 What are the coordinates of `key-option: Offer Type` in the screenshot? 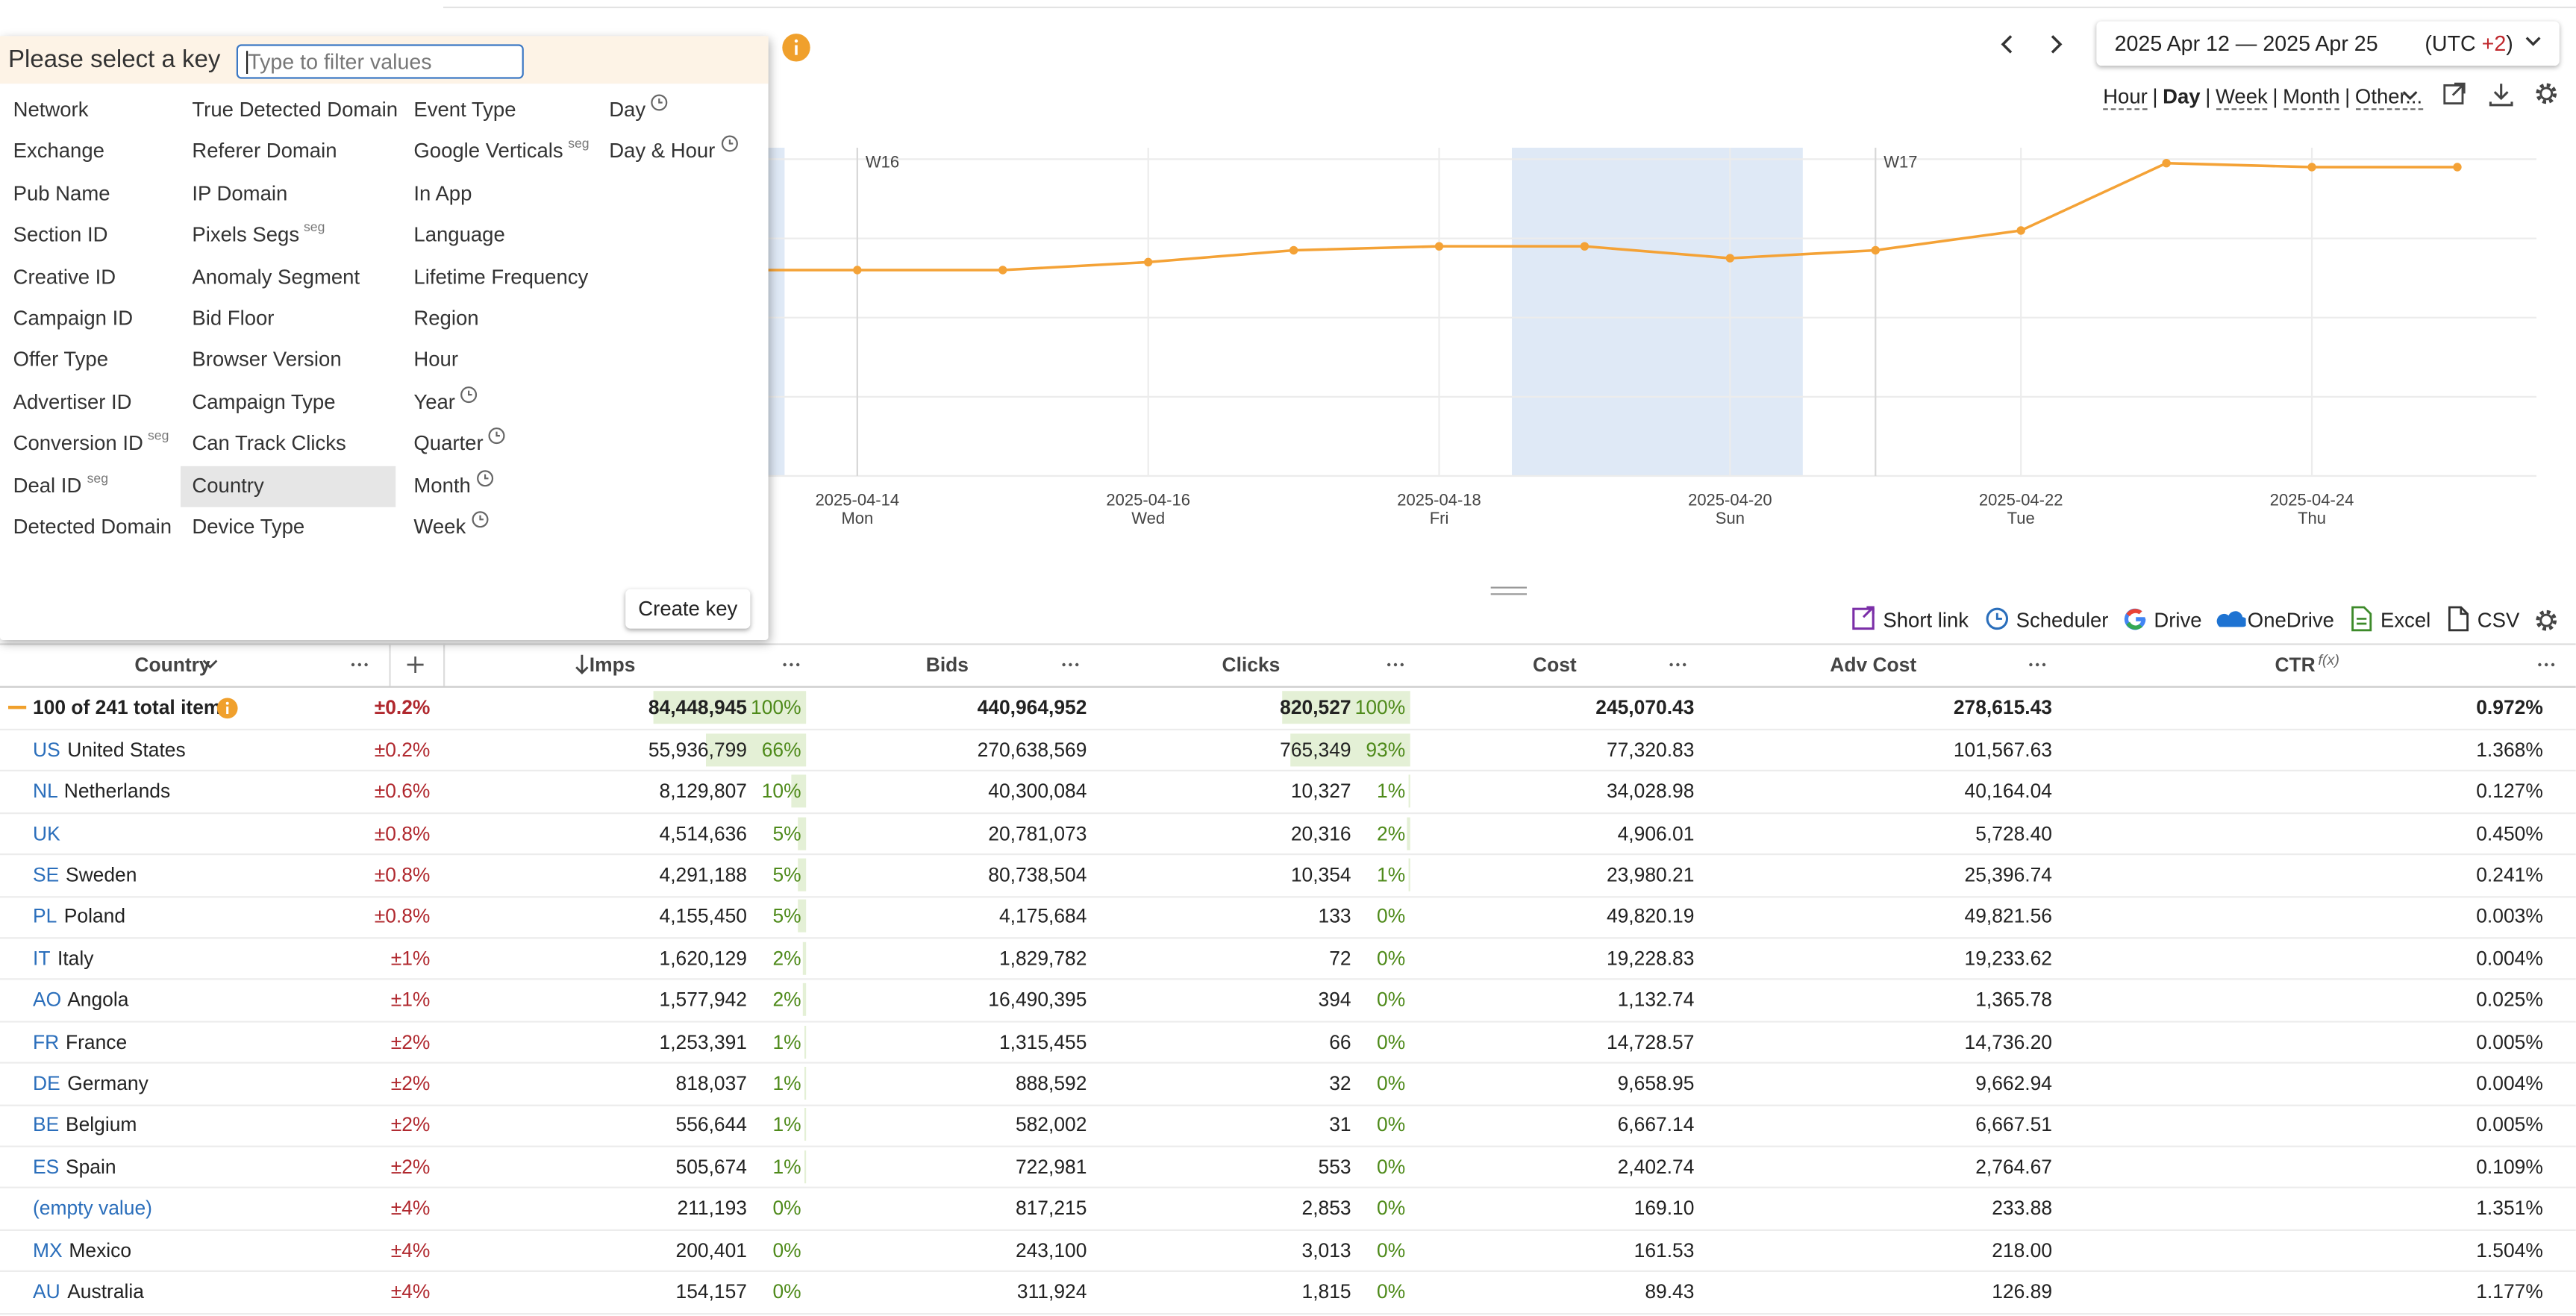 It's located at (60, 360).